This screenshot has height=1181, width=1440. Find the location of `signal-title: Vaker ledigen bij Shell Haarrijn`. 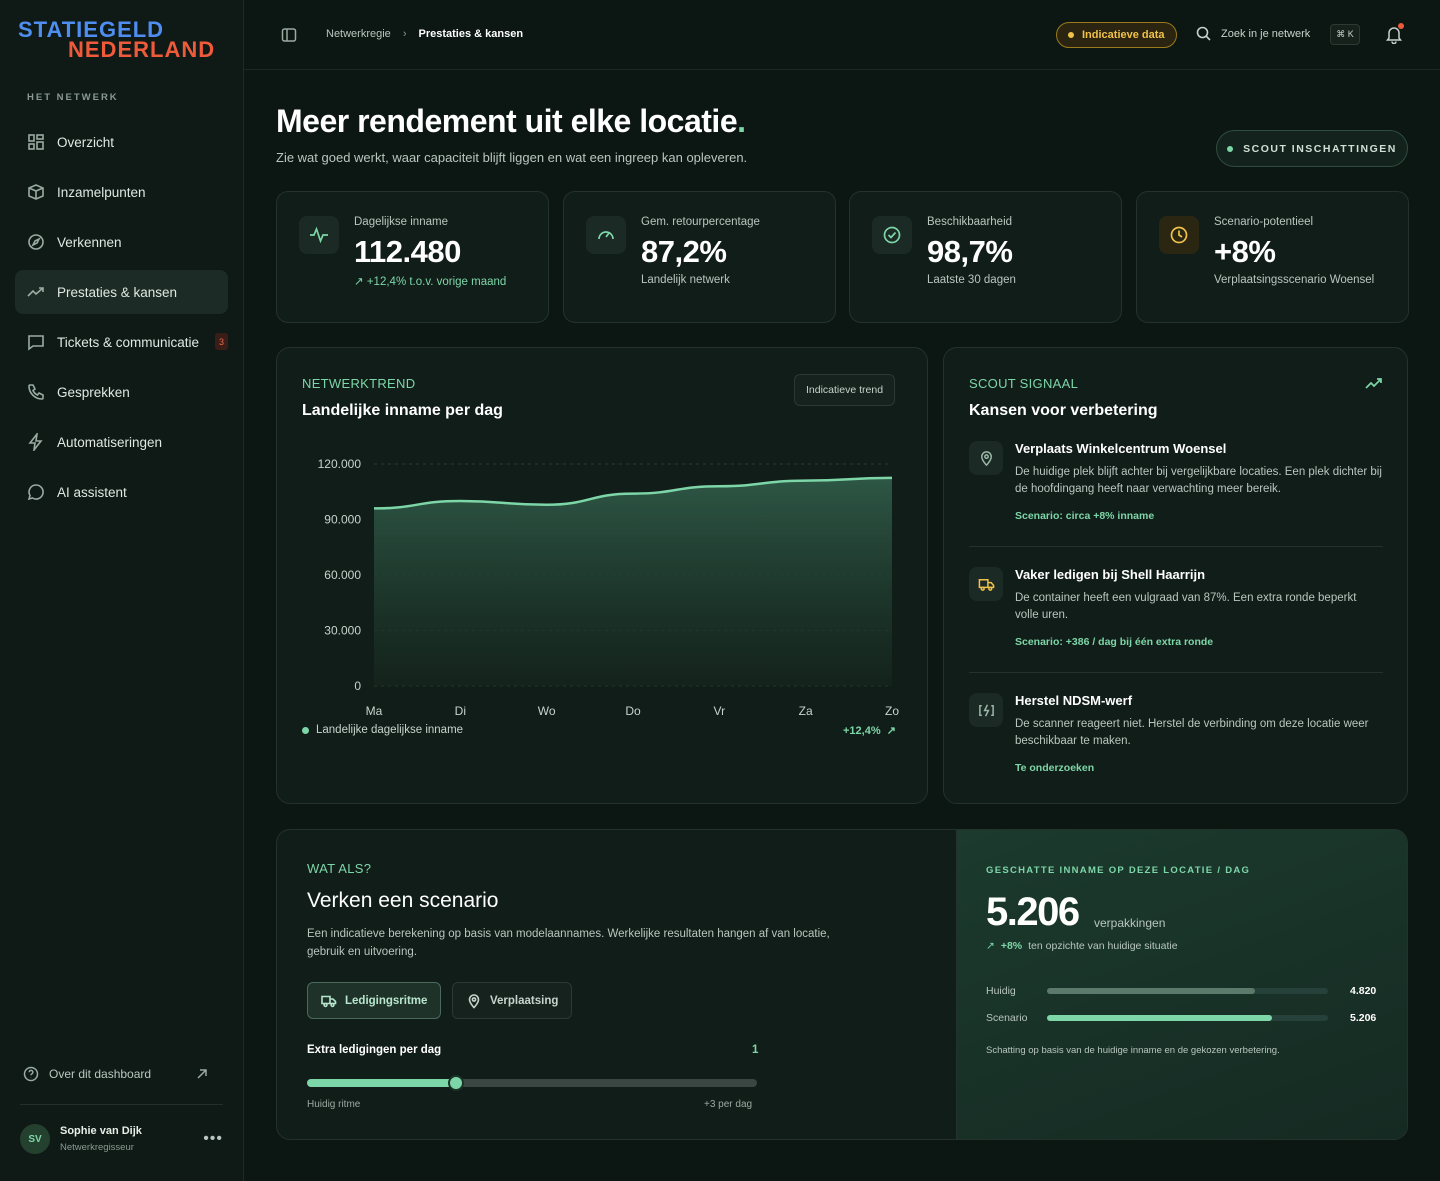

signal-title: Vaker ledigen bij Shell Haarrijn is located at coordinates (1110, 574).